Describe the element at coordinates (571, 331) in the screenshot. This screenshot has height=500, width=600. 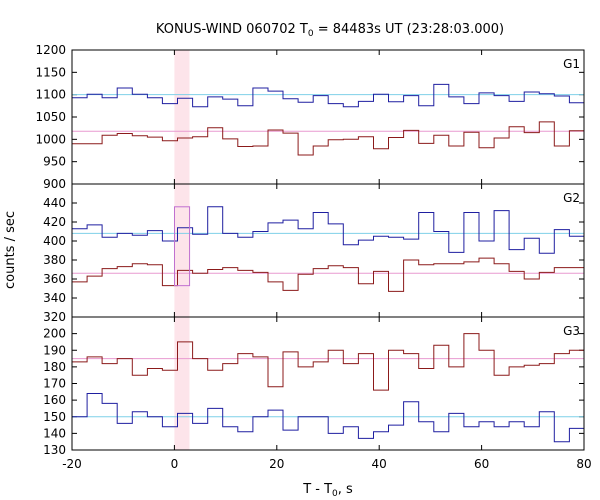
I see `g3-panel-label: G3` at that location.